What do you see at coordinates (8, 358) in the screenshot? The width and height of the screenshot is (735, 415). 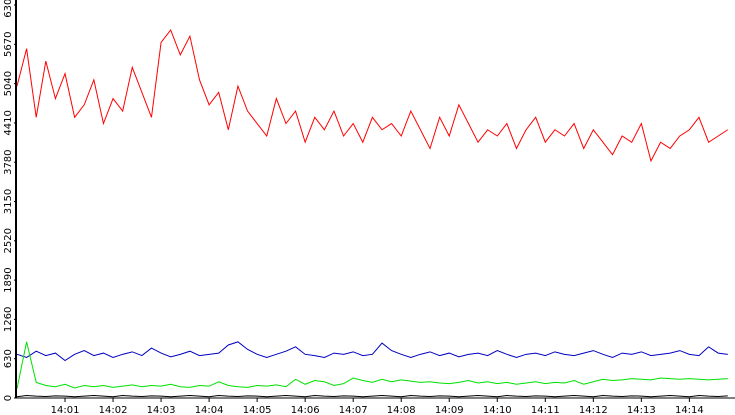 I see `y-tick-label: 630` at bounding box center [8, 358].